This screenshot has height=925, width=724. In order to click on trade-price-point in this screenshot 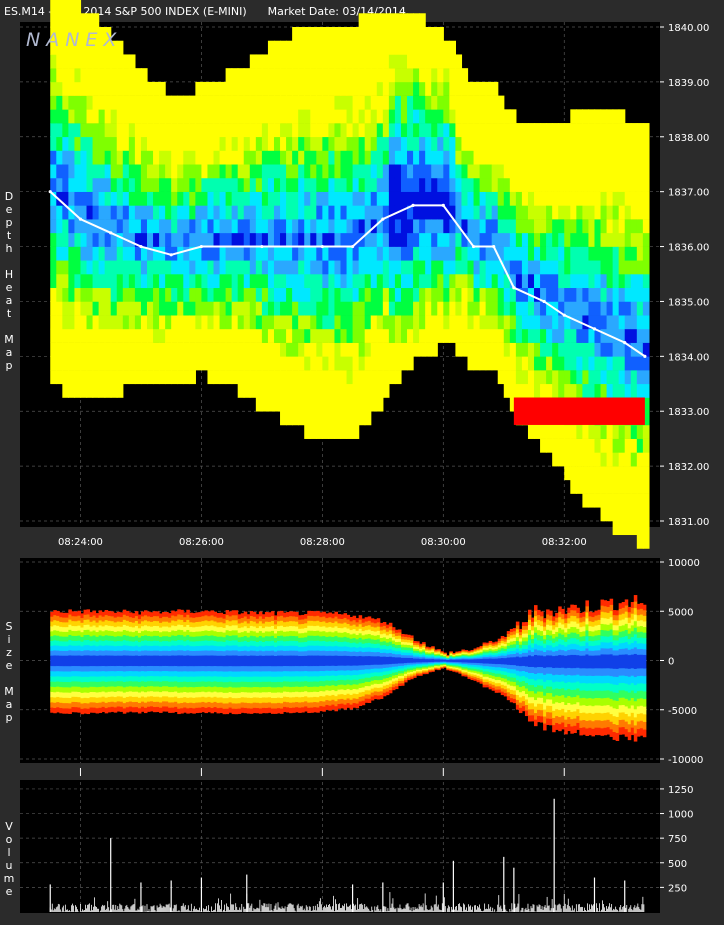, I will do `click(352, 246)`.